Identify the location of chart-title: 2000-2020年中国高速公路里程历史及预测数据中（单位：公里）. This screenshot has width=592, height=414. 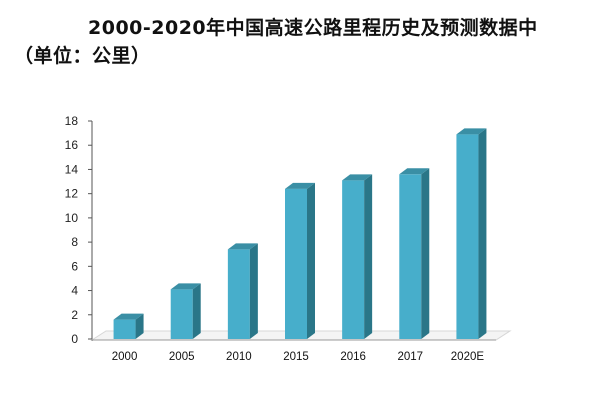
(276, 42).